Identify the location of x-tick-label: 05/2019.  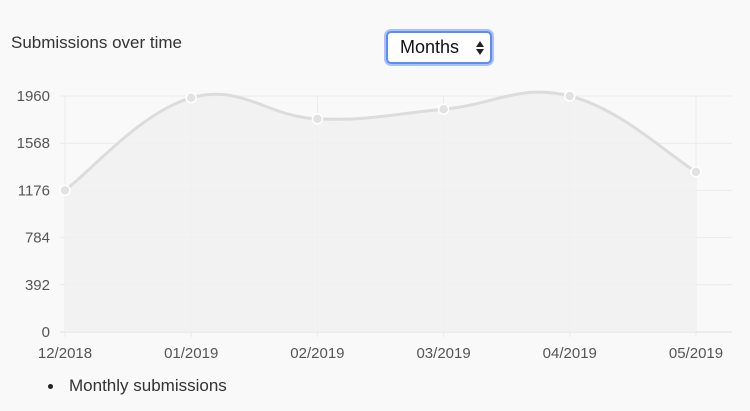
(696, 353).